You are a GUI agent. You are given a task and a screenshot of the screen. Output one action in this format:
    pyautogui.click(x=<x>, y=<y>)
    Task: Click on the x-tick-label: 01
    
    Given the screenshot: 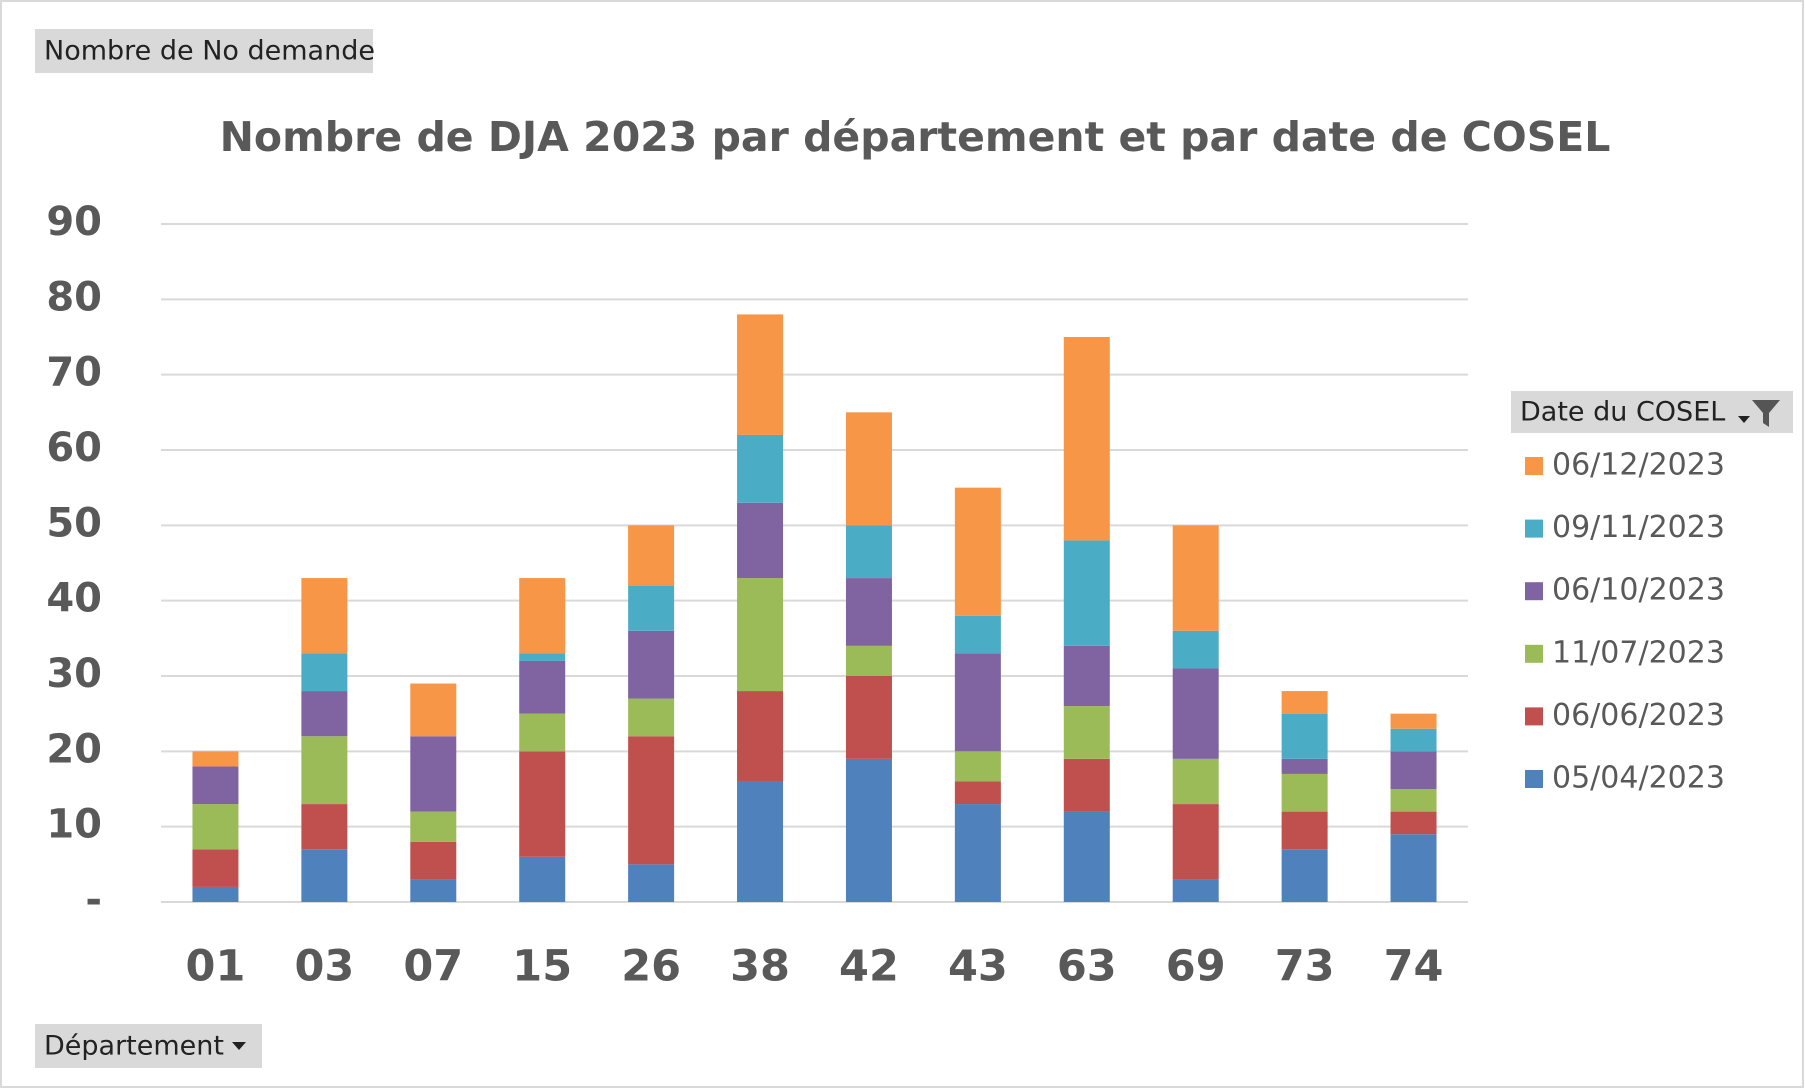 What is the action you would take?
    pyautogui.click(x=216, y=967)
    